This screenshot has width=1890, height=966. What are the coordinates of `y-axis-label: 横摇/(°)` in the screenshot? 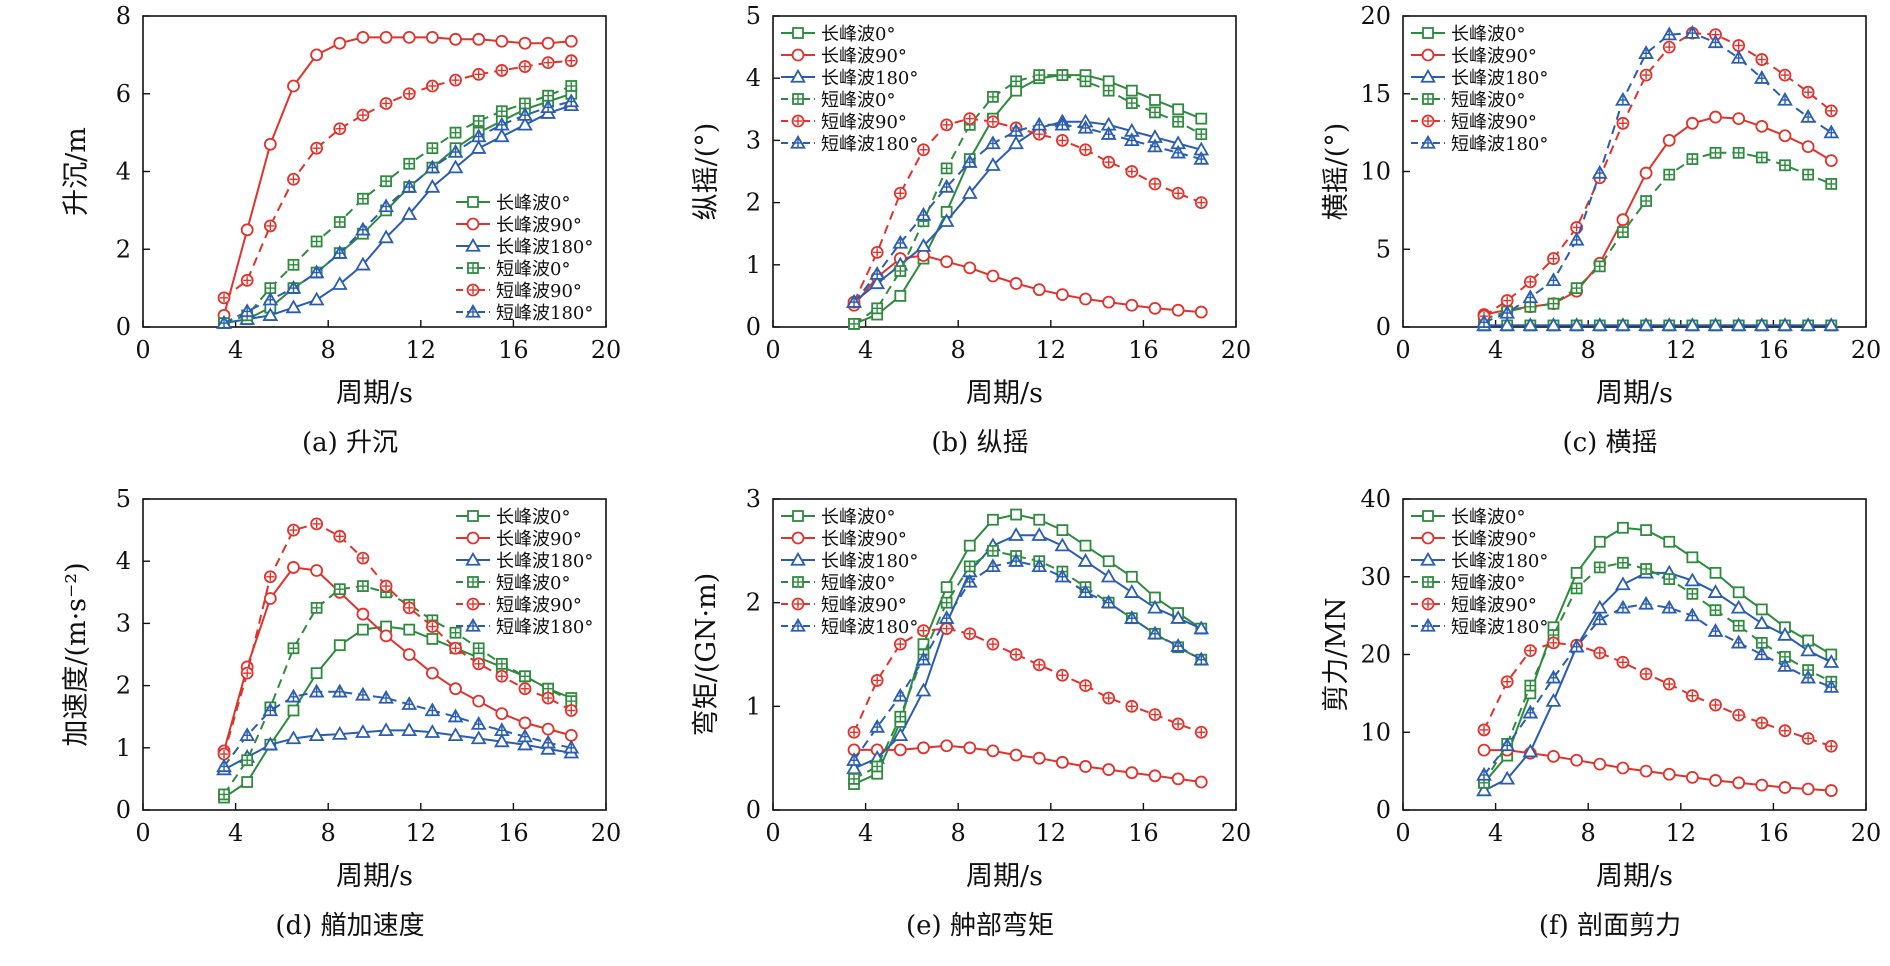 It's located at (1336, 172).